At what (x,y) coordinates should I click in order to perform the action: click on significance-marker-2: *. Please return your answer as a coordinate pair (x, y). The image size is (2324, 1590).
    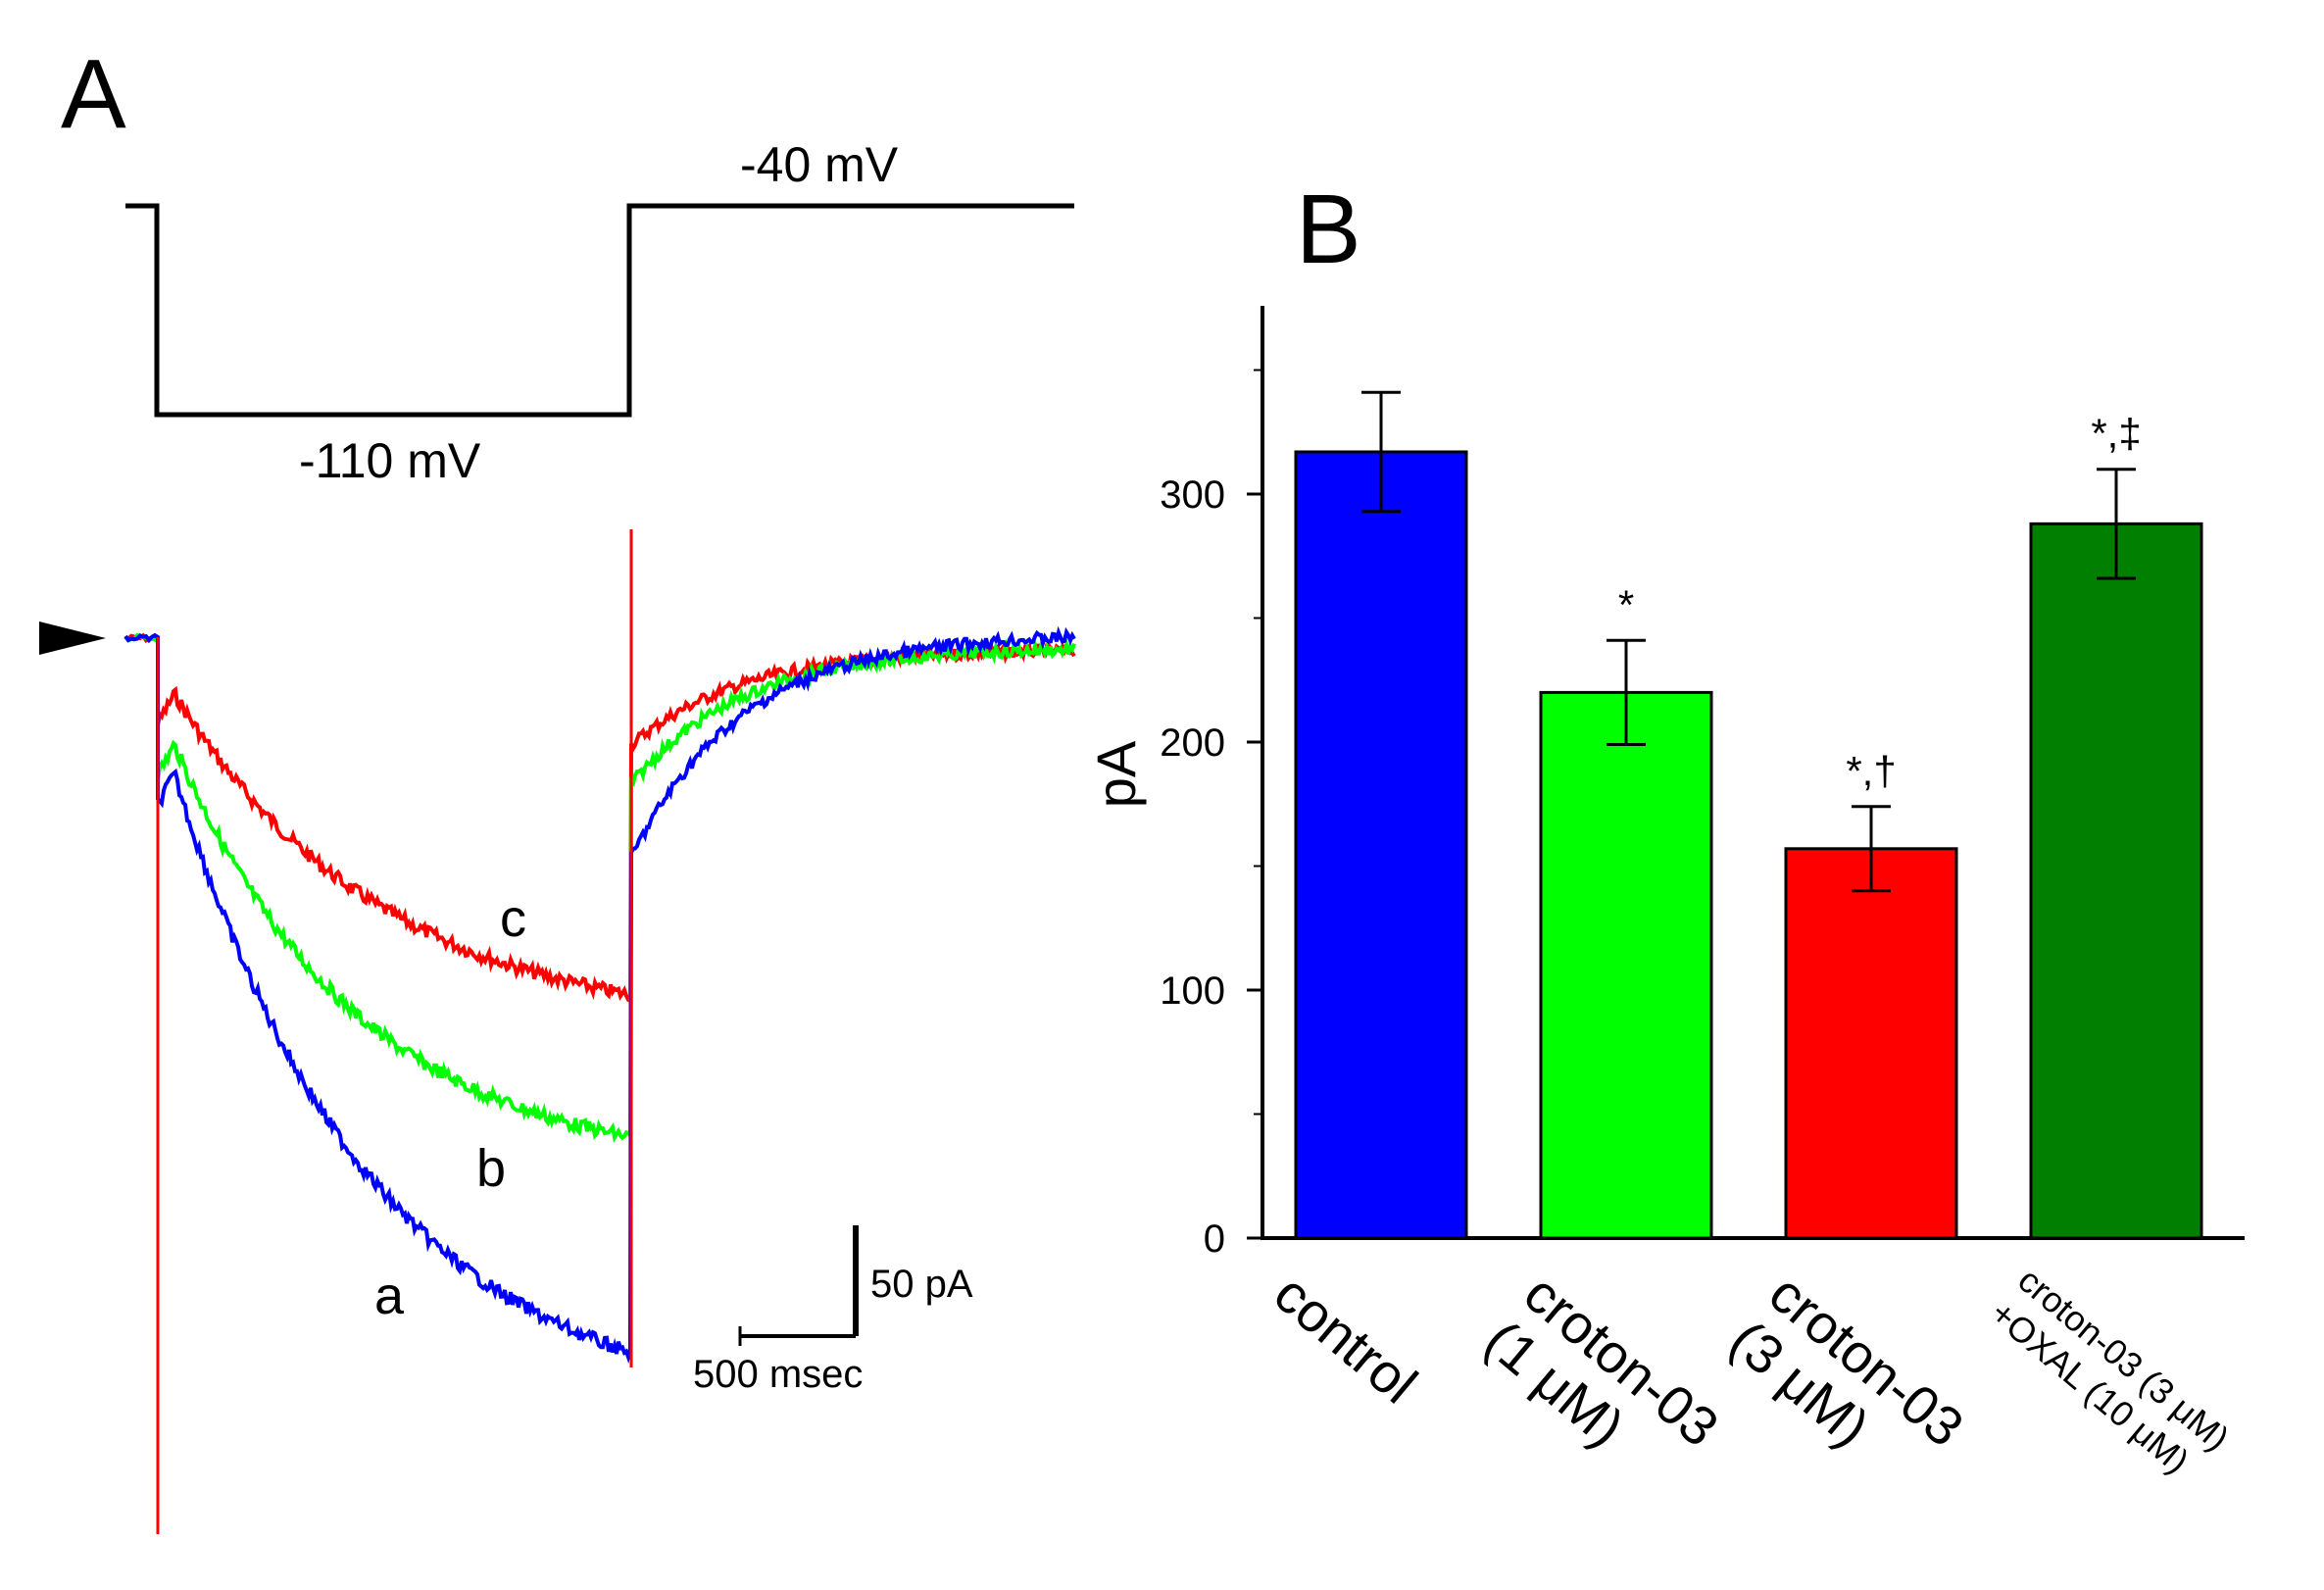
    Looking at the image, I should click on (1626, 604).